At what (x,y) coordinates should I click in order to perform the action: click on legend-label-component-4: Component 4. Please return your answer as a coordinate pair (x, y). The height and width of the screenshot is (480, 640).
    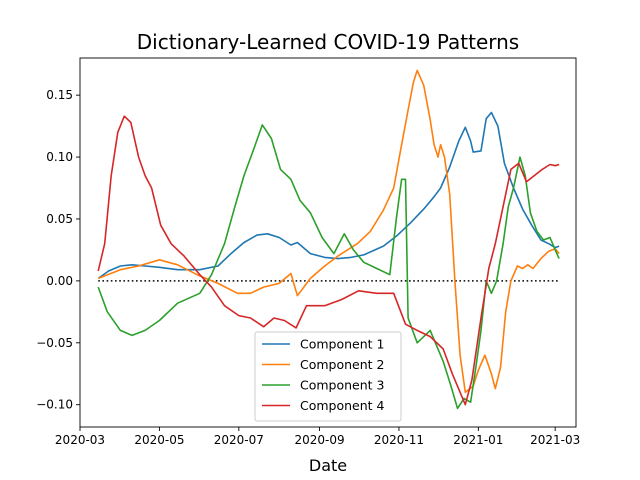
    Looking at the image, I should click on (342, 405).